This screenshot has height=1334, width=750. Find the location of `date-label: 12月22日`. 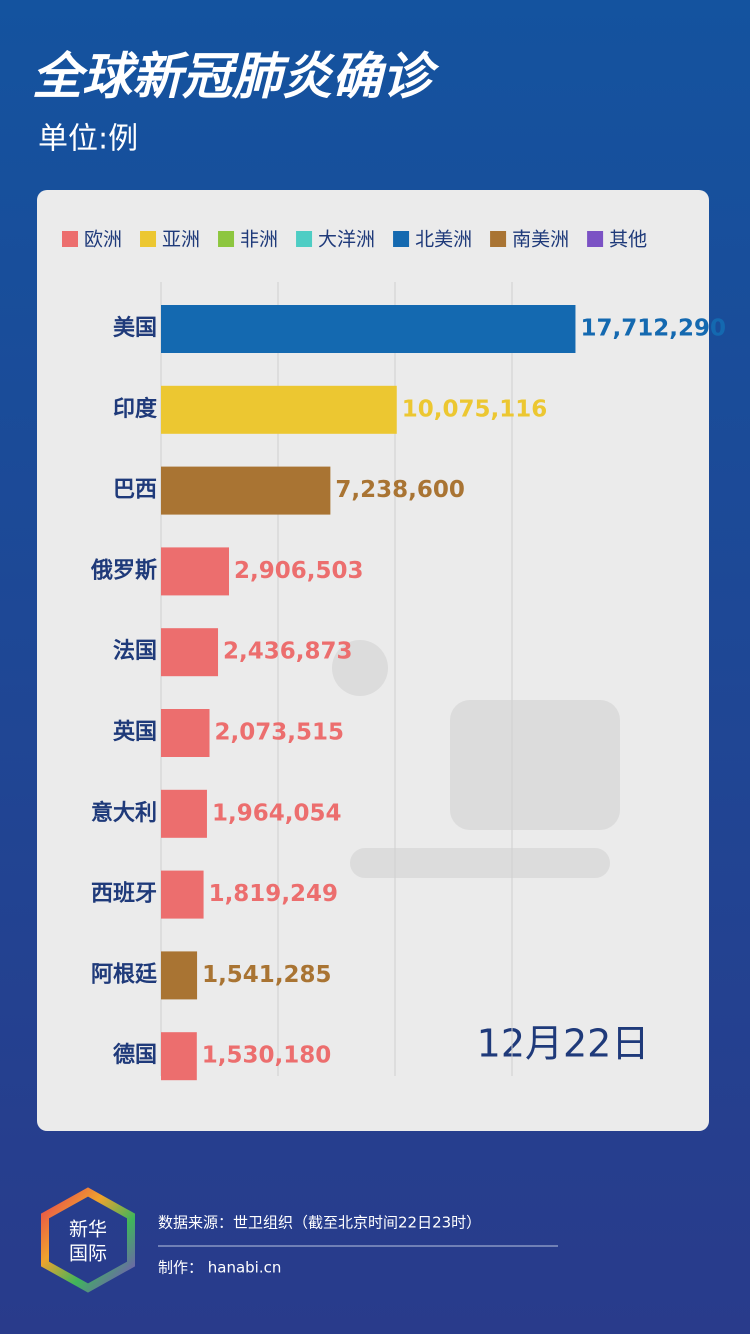

date-label: 12月22日 is located at coordinates (563, 1044).